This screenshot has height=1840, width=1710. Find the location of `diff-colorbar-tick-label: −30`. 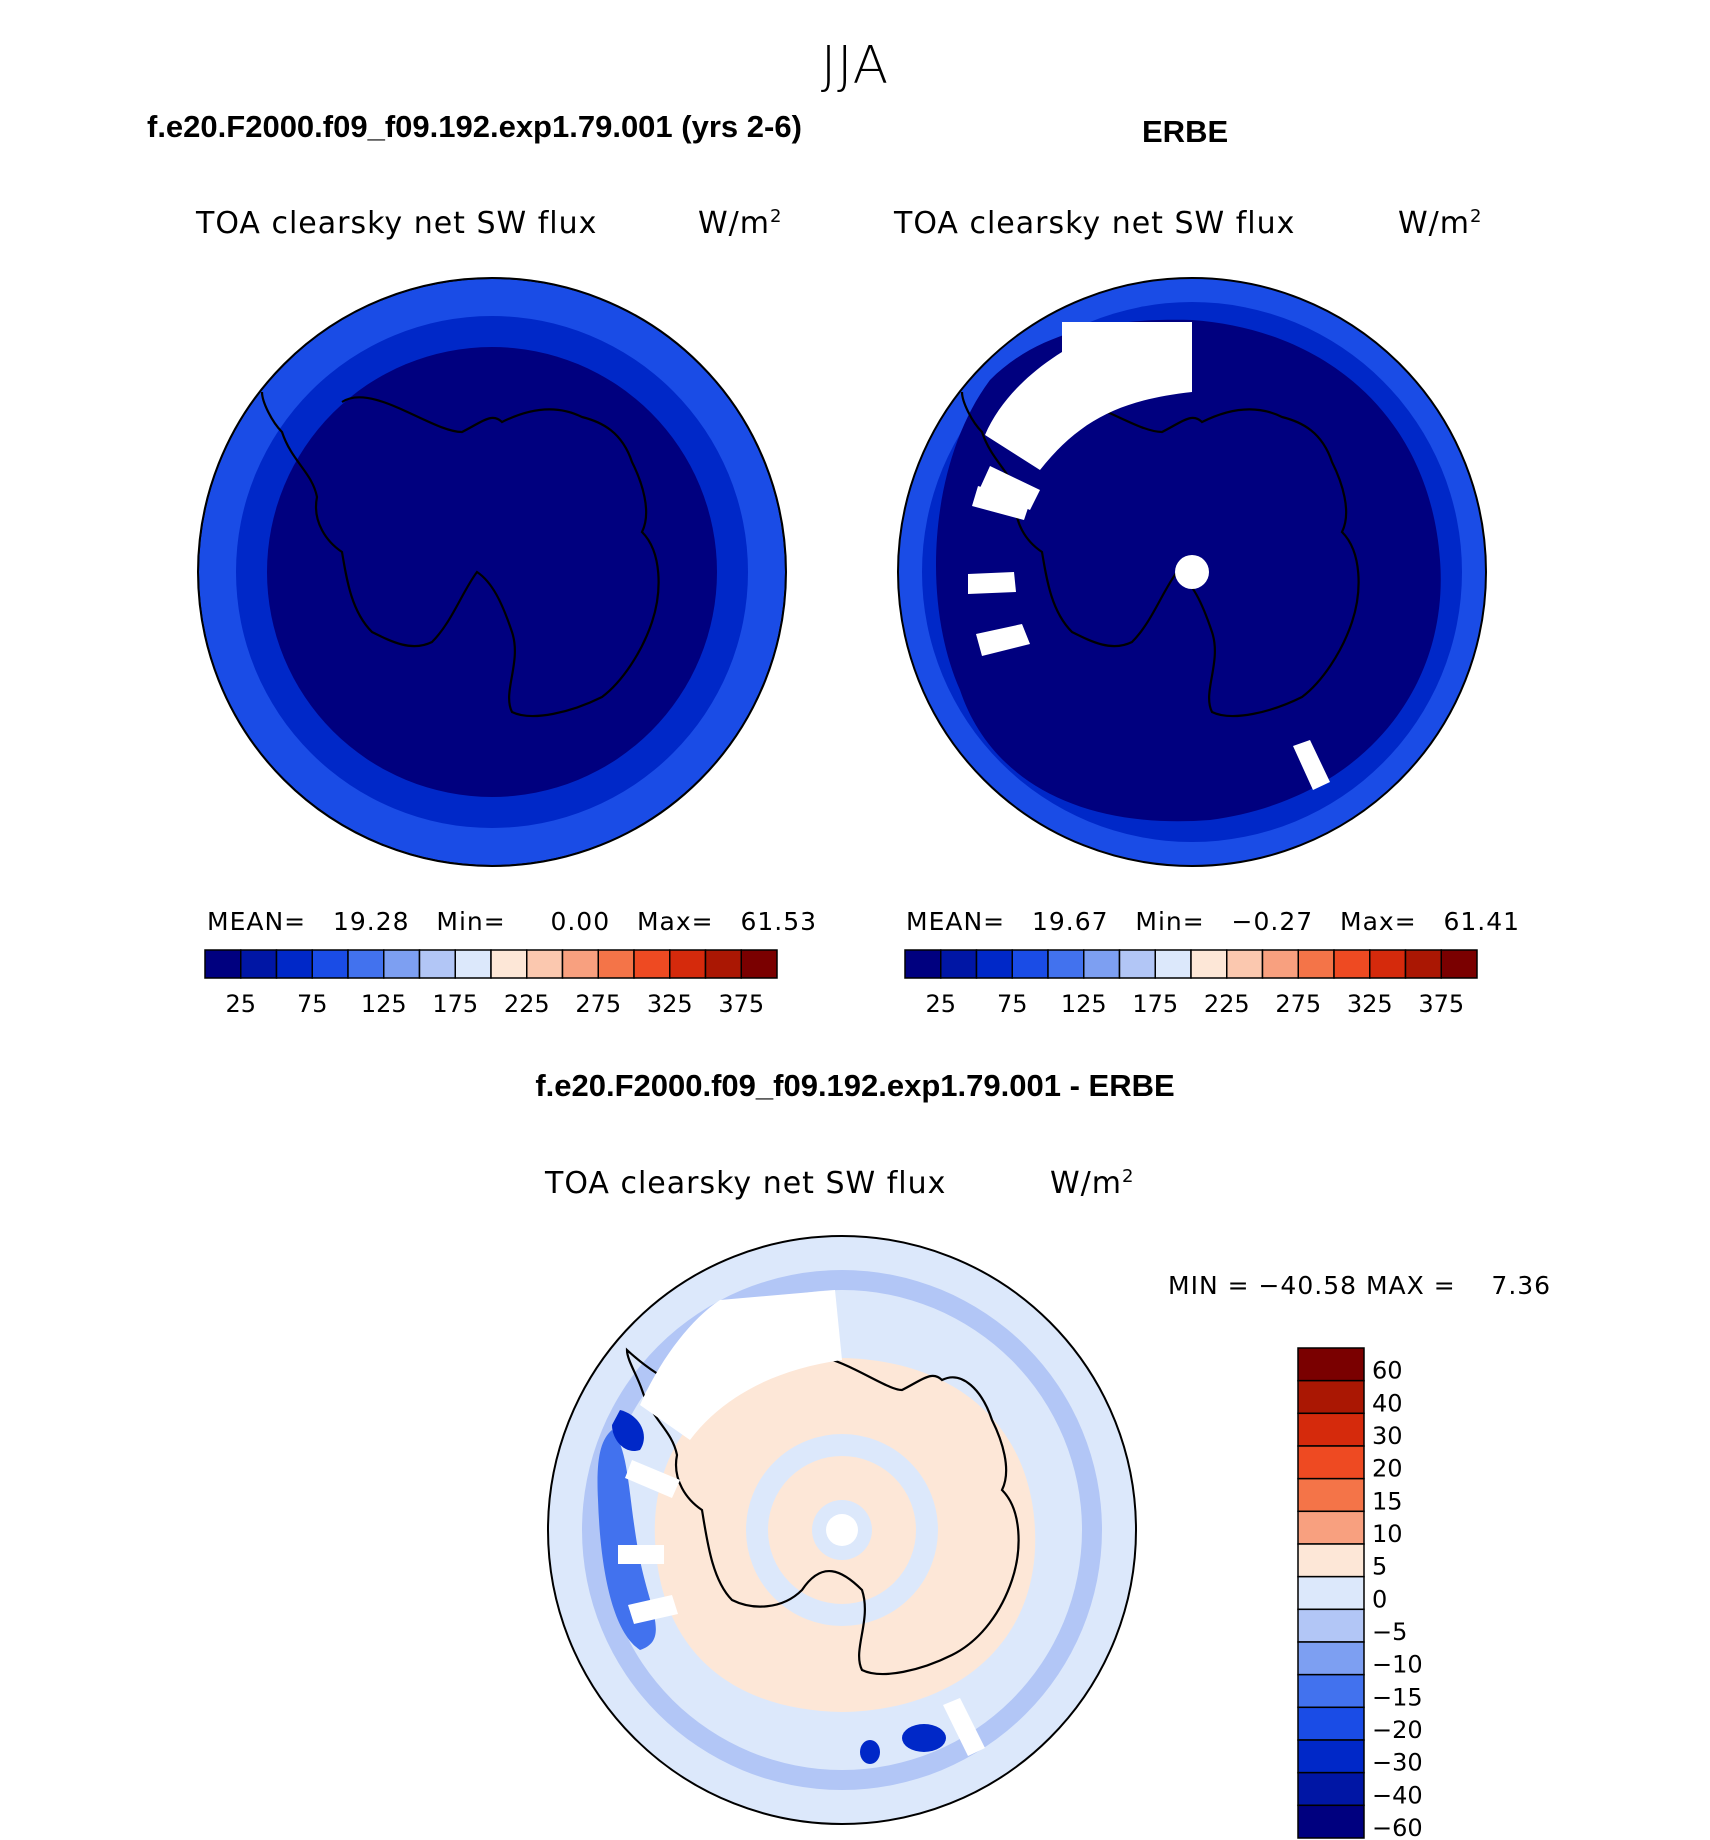

diff-colorbar-tick-label: −30 is located at coordinates (1397, 1763).